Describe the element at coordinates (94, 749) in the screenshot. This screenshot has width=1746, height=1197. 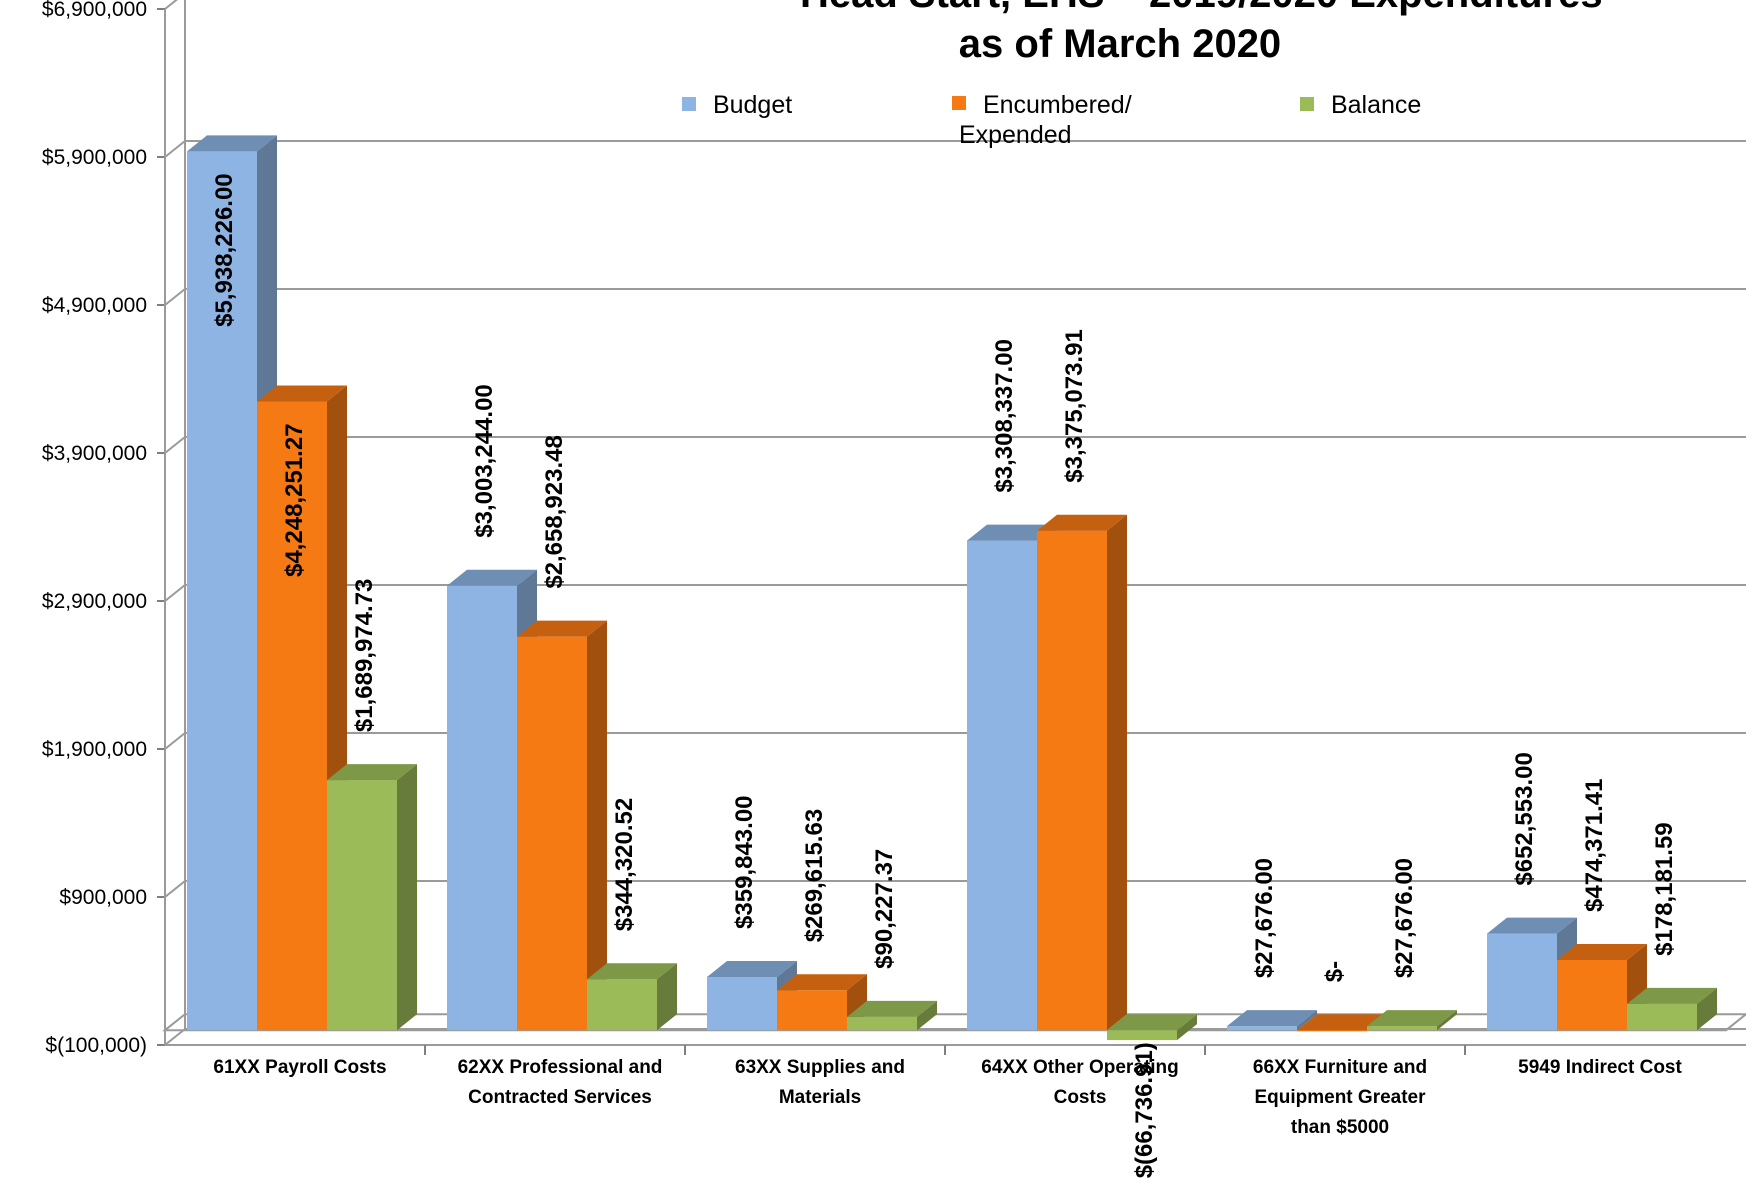
I see `ytick-label-2: $1,900,000` at that location.